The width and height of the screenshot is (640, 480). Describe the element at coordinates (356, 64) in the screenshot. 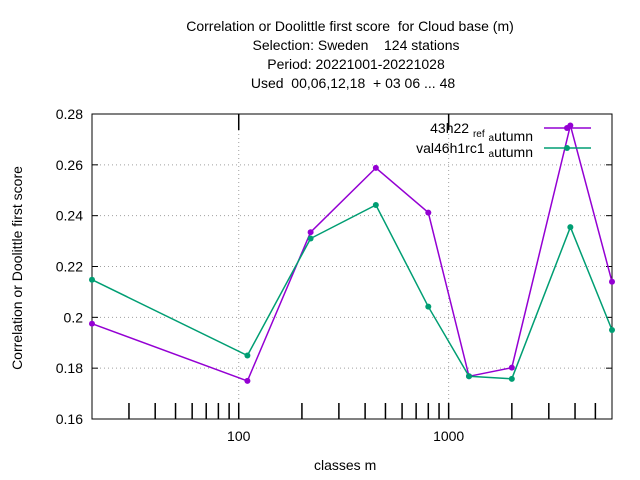

I see `chart-title-line-3: Period: 20221001-20221028` at that location.